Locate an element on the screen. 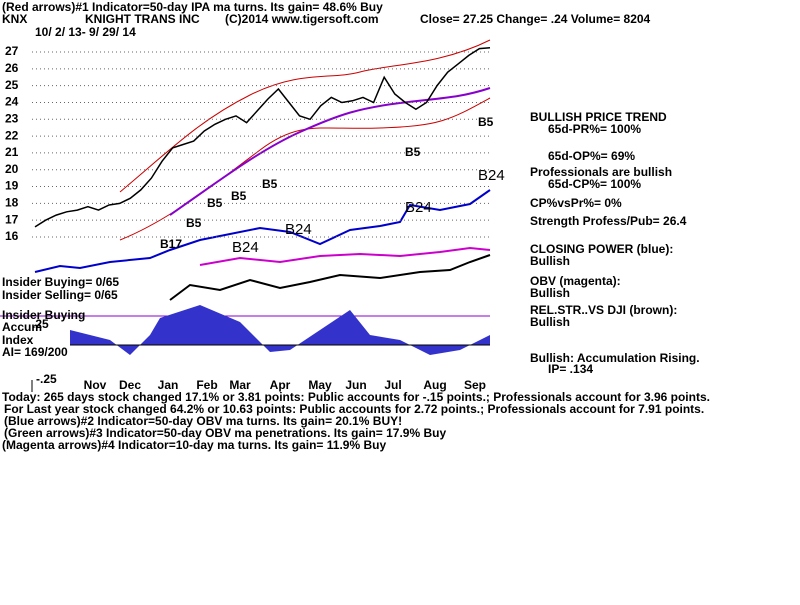 This screenshot has height=605, width=800. obv is located at coordinates (345, 256).